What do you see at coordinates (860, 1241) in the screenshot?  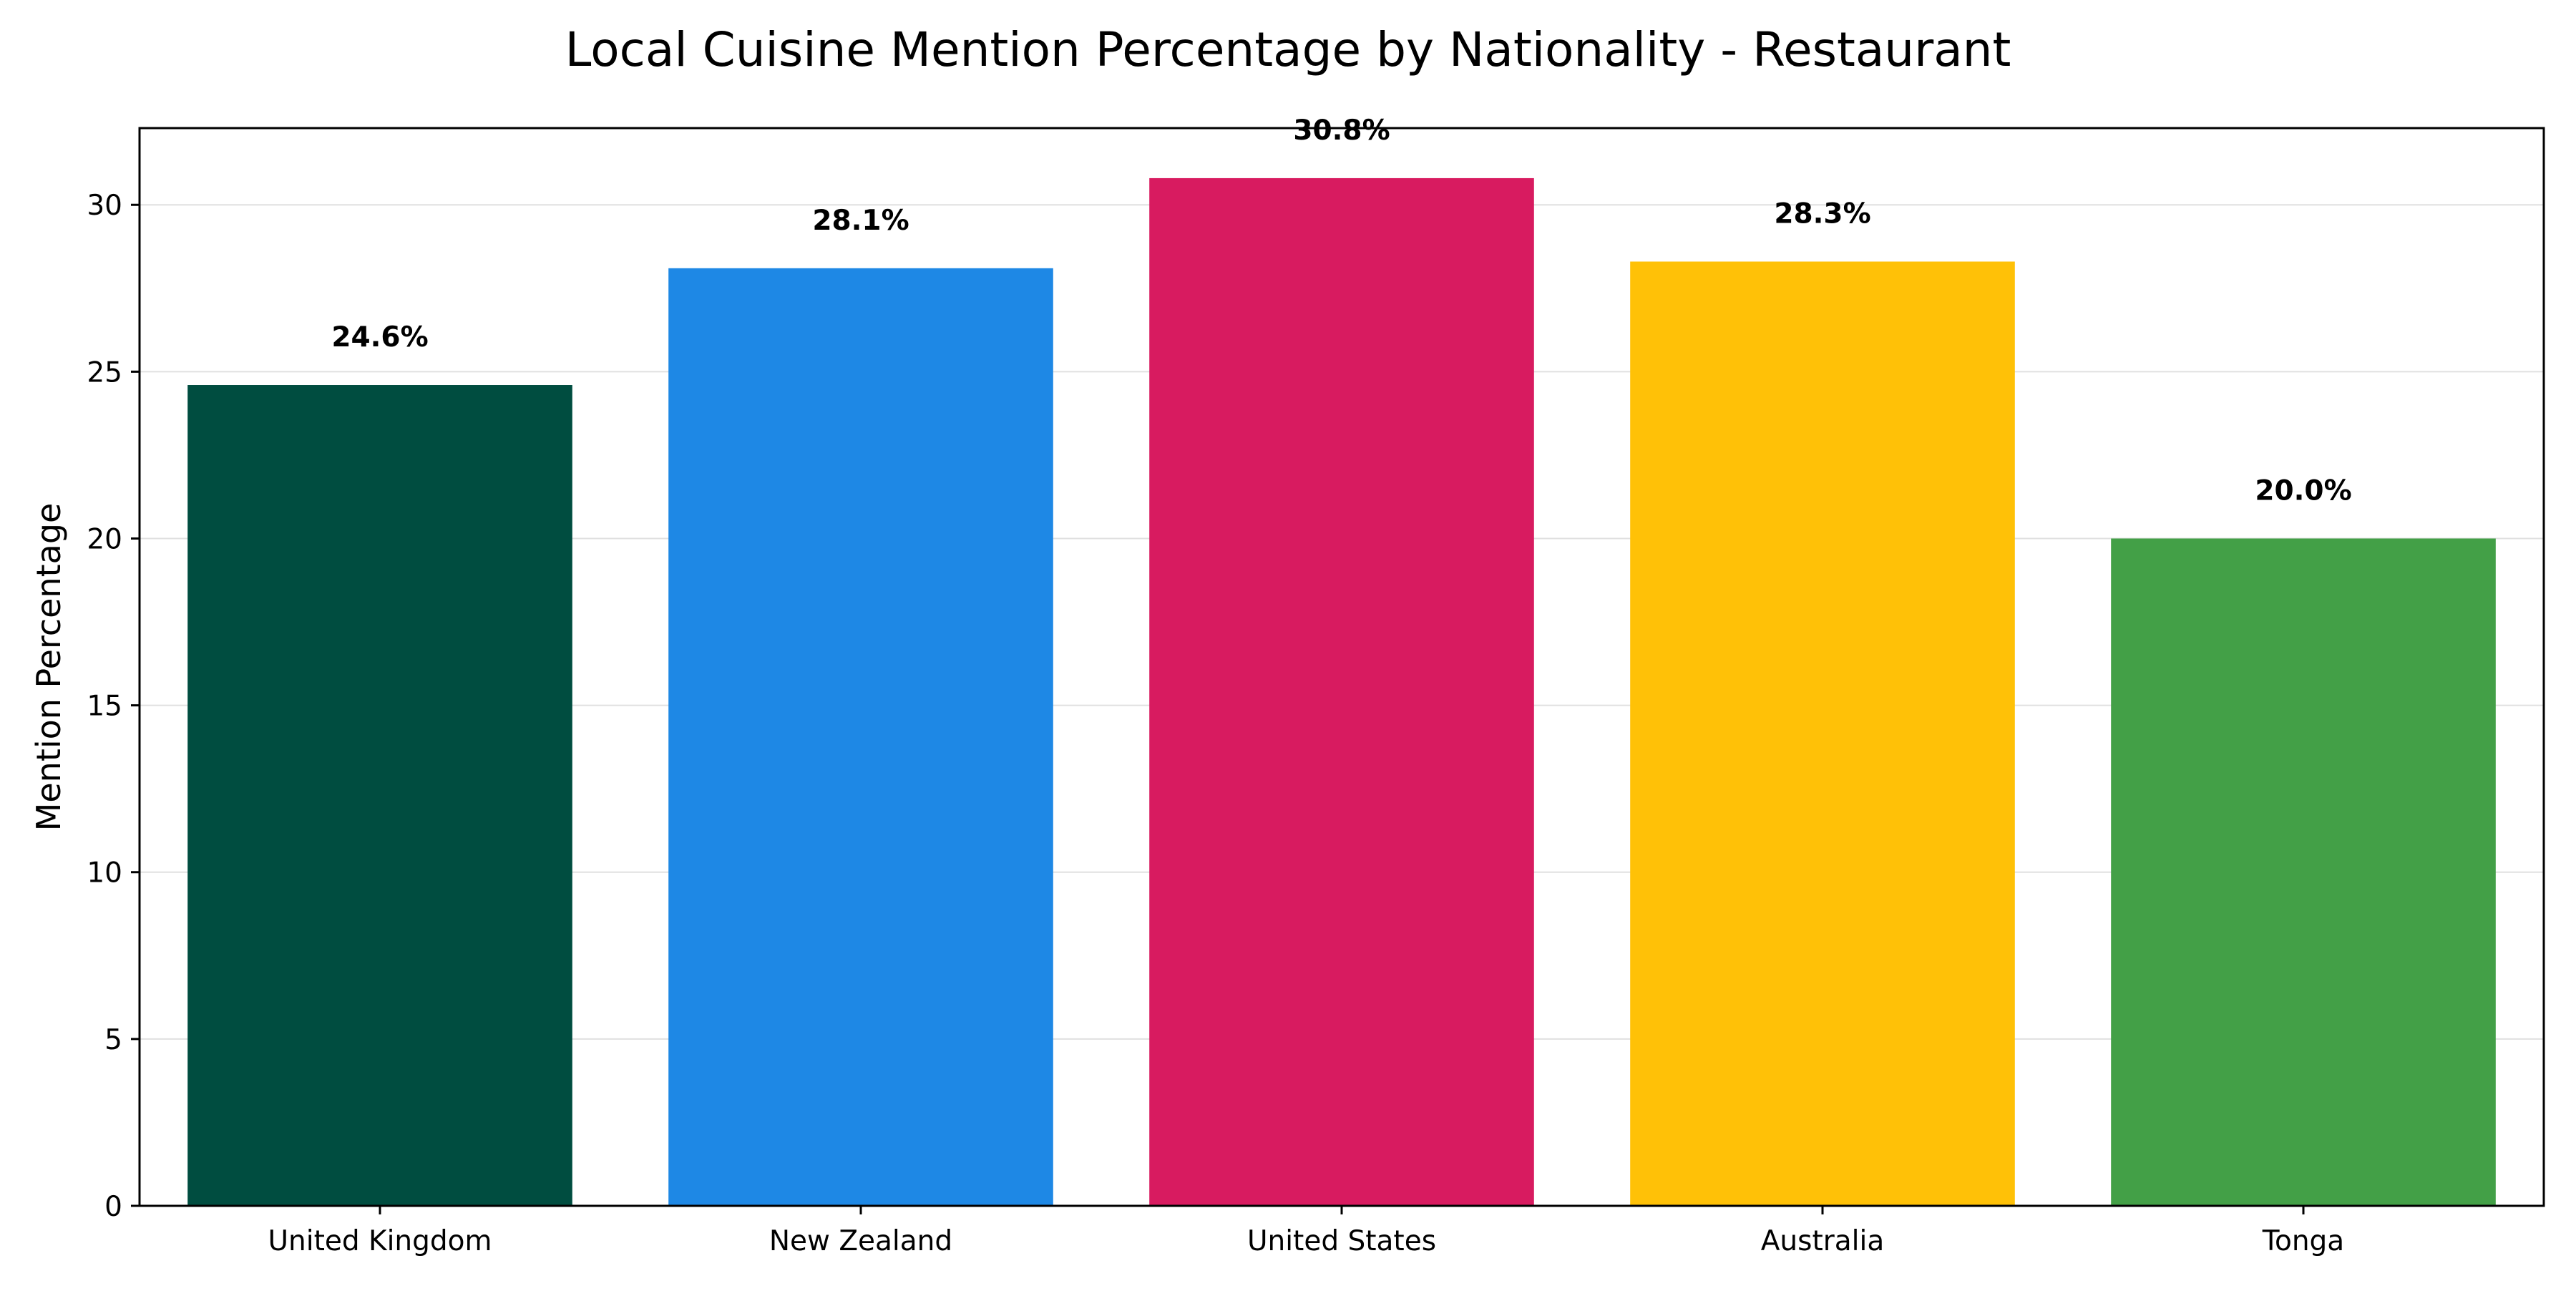 I see `x-tick-label: New Zealand` at bounding box center [860, 1241].